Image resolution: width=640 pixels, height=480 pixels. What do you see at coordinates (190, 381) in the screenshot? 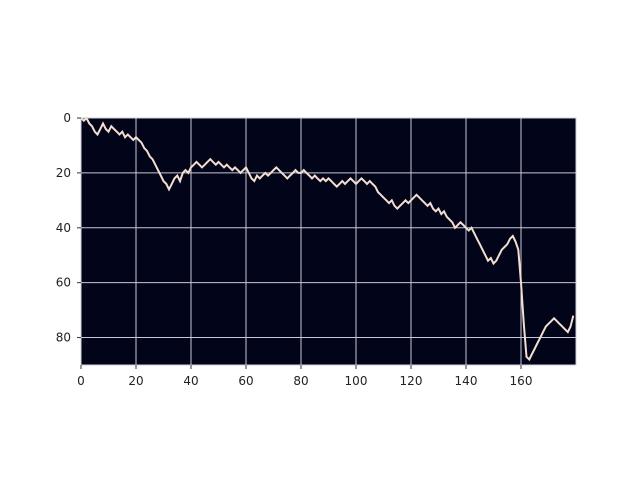
I see `x-tick-label: 40` at bounding box center [190, 381].